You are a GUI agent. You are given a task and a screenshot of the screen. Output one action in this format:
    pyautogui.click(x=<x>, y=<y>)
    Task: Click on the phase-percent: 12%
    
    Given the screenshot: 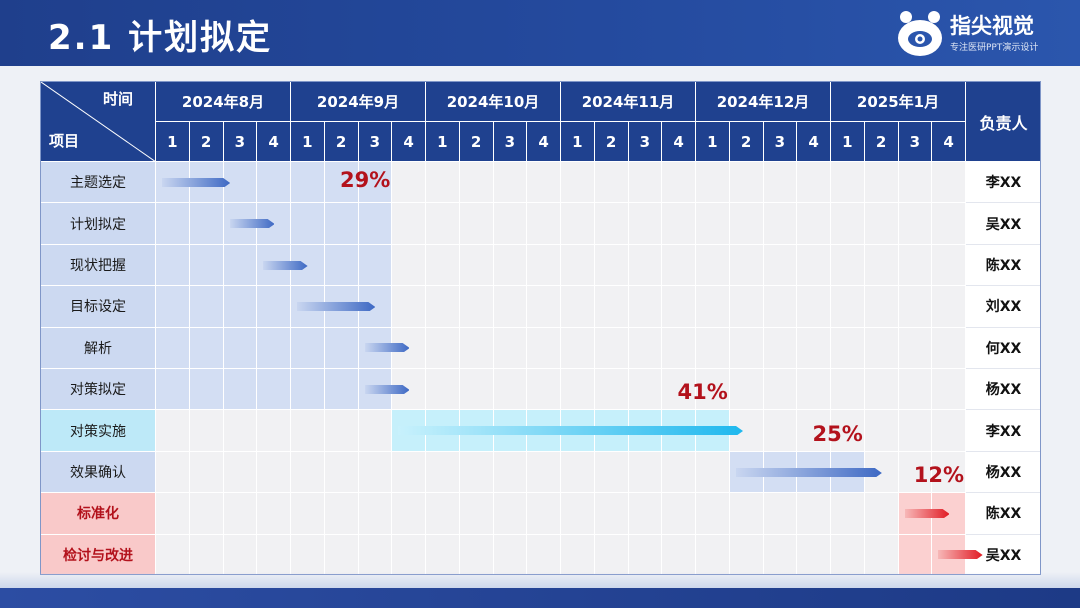 What is the action you would take?
    pyautogui.click(x=938, y=475)
    